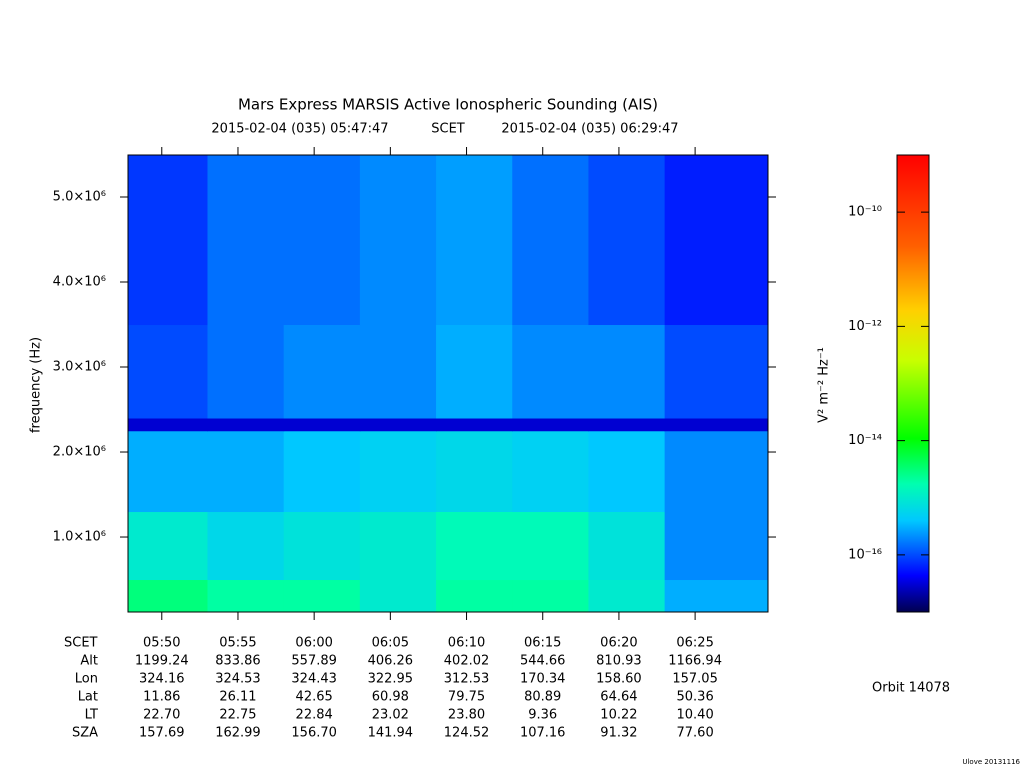  Describe the element at coordinates (79, 537) in the screenshot. I see `y-tick-label: 1.0×10⁶` at that location.